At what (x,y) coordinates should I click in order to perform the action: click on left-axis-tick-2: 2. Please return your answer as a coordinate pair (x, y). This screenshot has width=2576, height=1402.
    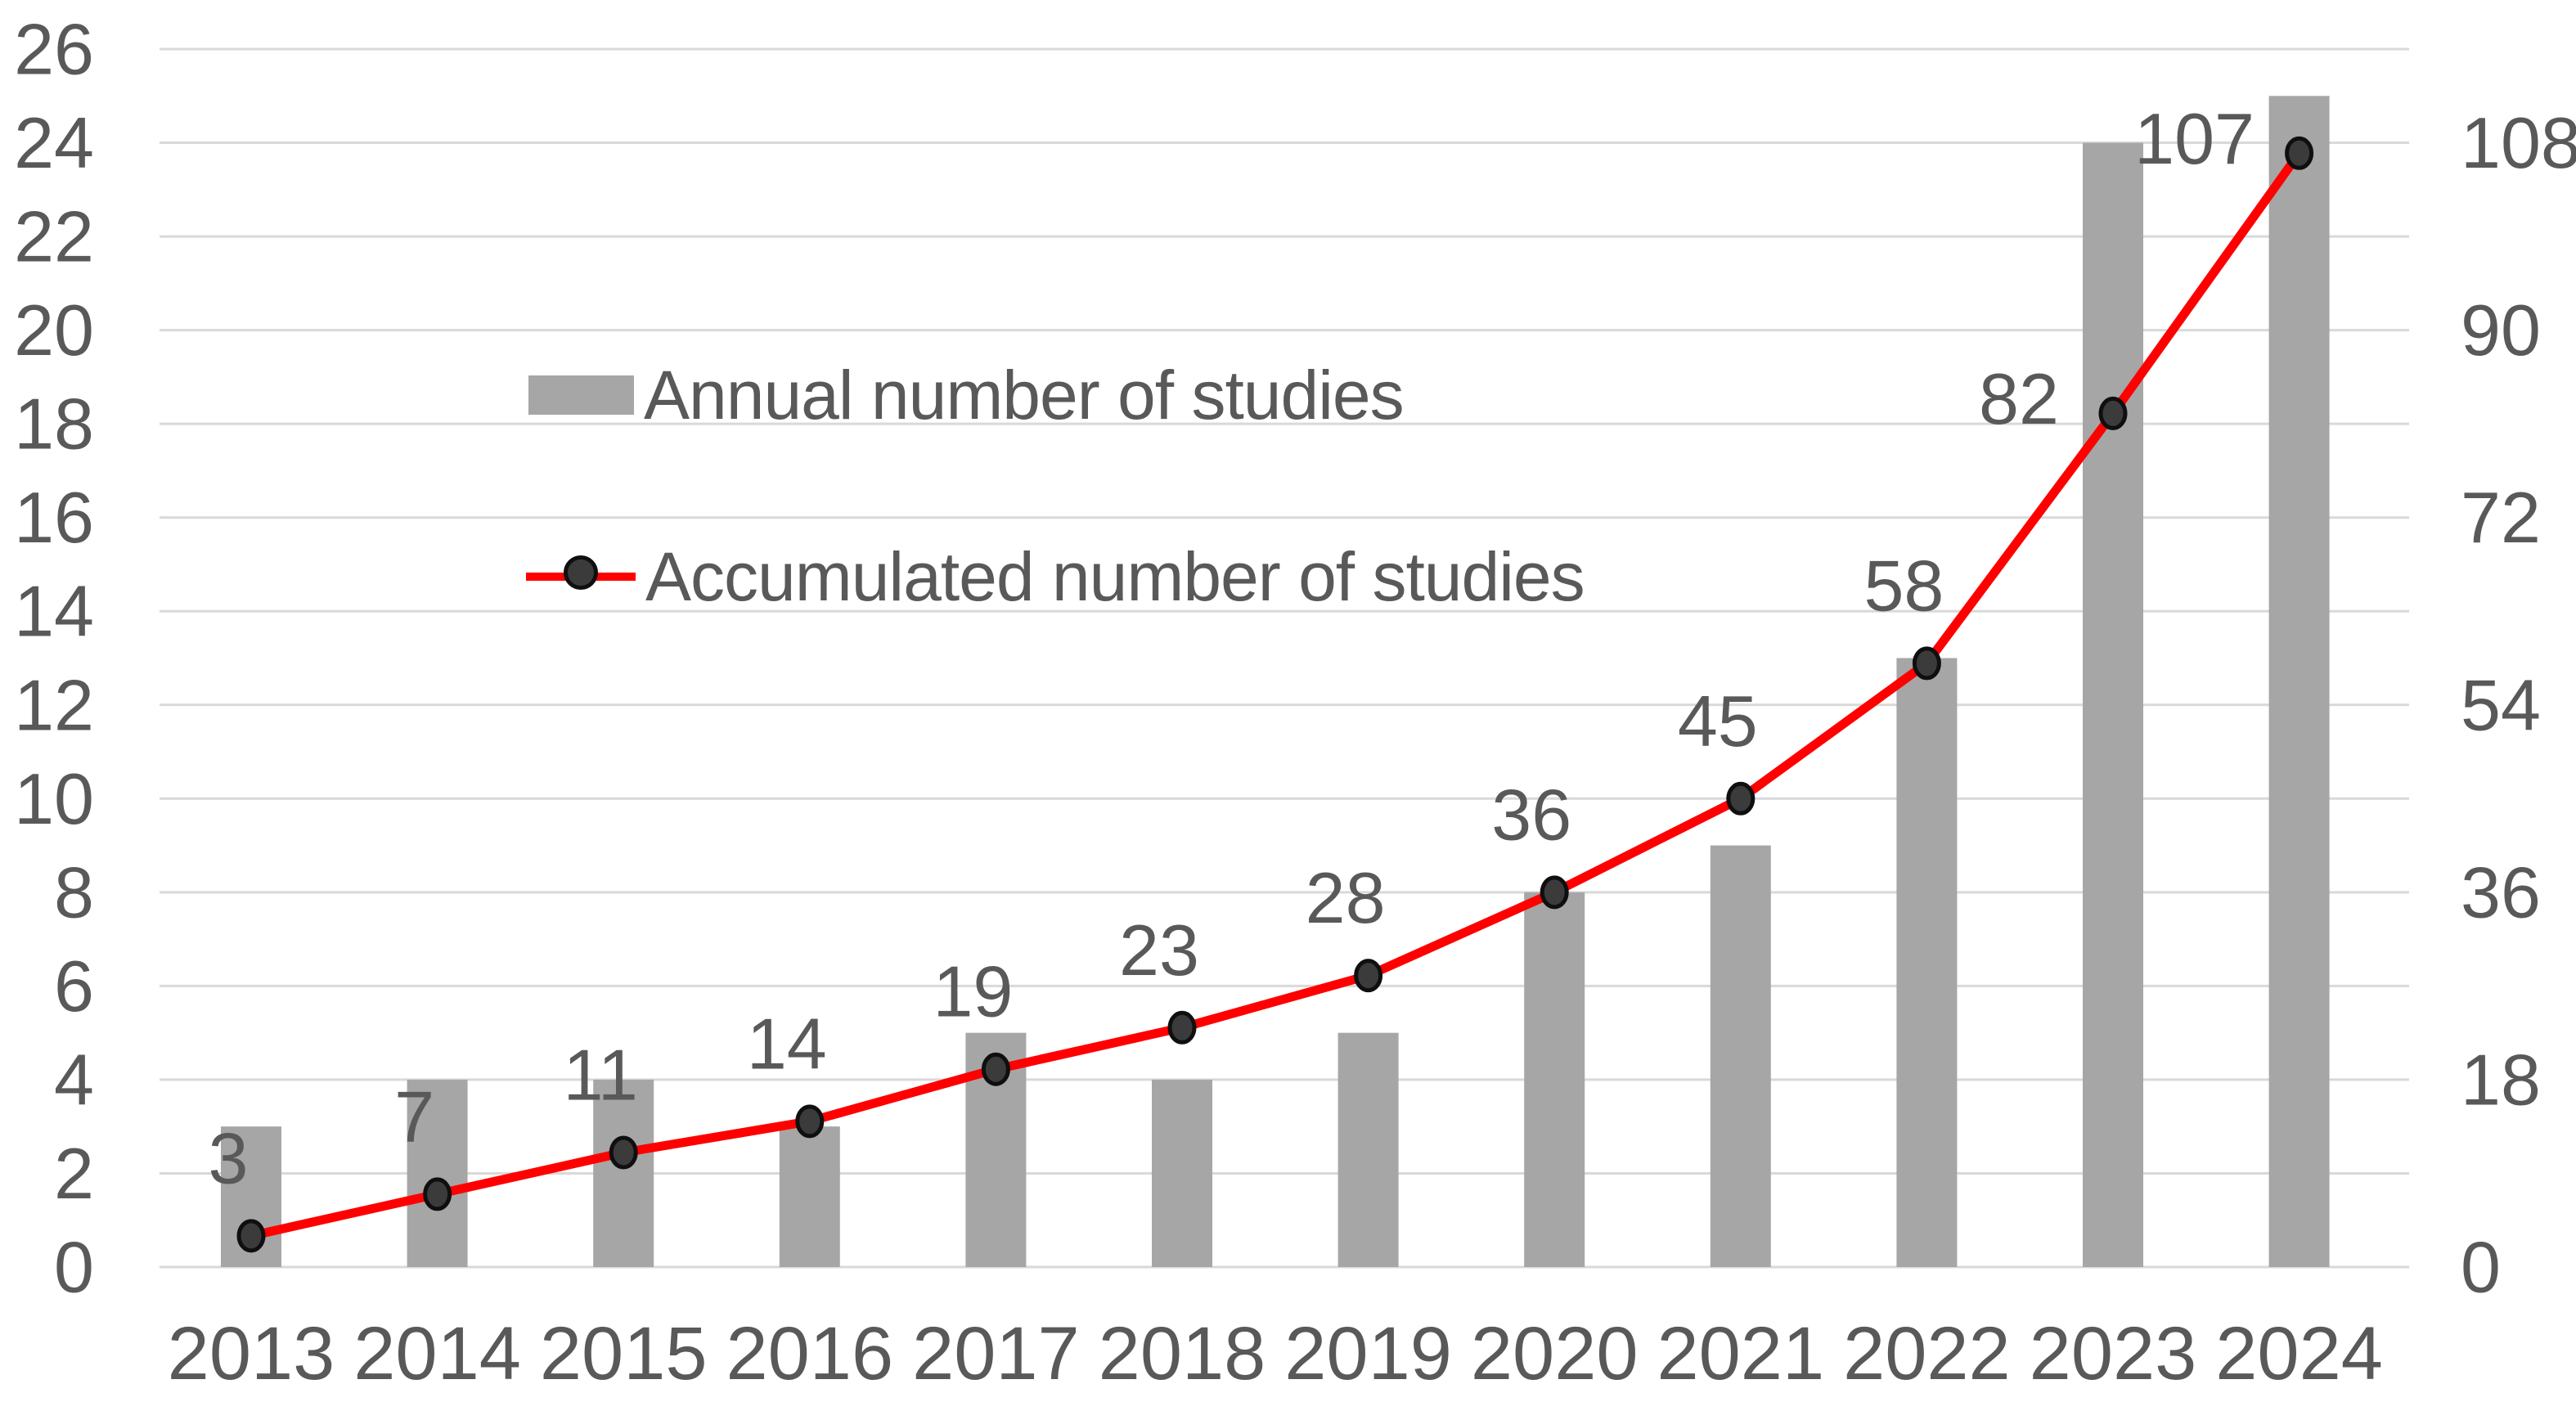
    Looking at the image, I should click on (74, 1173).